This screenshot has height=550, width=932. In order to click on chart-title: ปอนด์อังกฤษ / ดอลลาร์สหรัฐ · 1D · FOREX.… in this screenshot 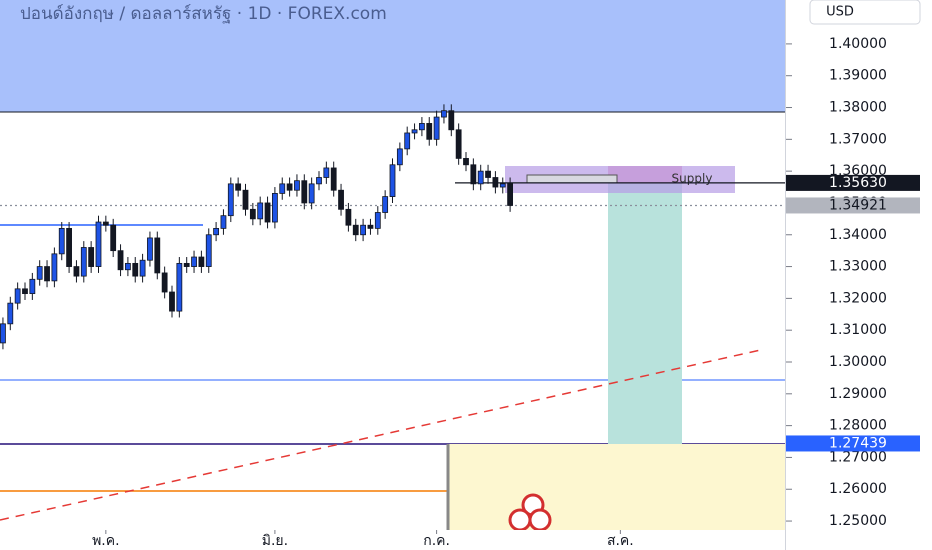, I will do `click(203, 14)`.